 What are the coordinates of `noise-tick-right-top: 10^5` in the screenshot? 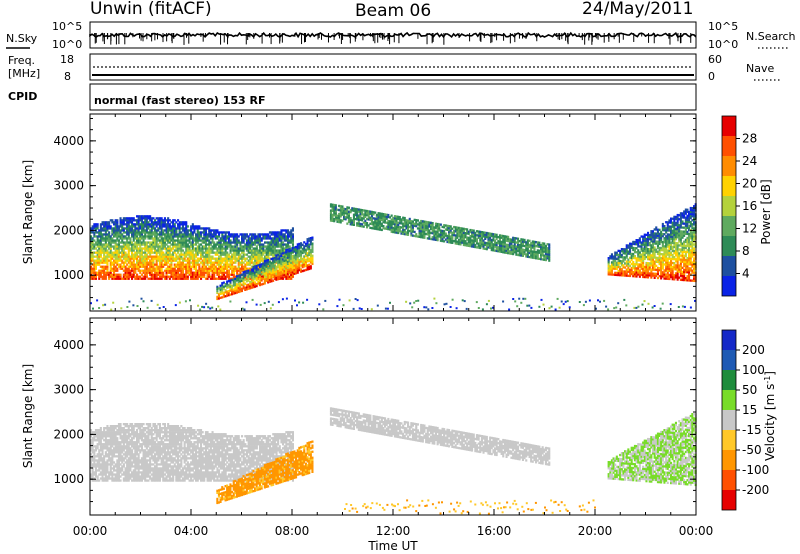 It's located at (723, 26).